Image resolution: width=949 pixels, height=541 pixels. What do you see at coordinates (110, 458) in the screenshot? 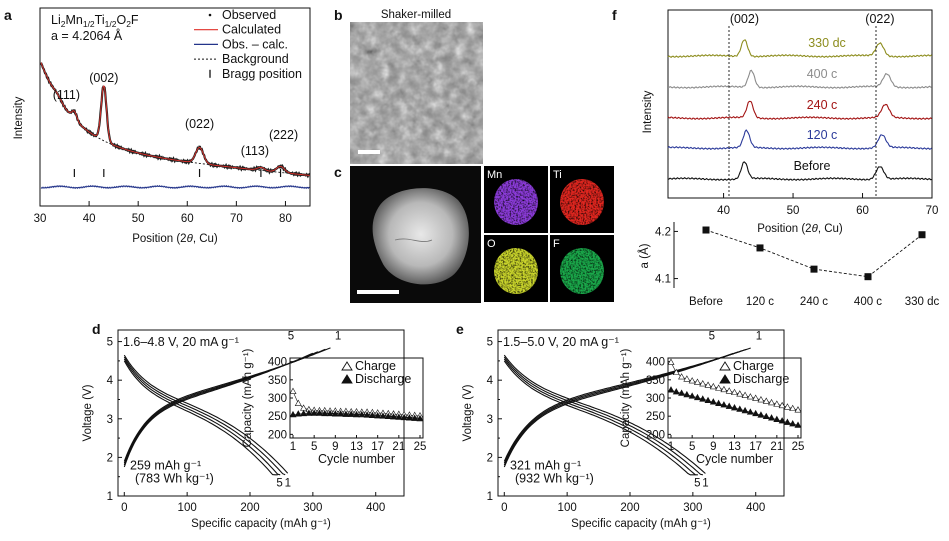
I see `cycling-ytick-label: 2` at bounding box center [110, 458].